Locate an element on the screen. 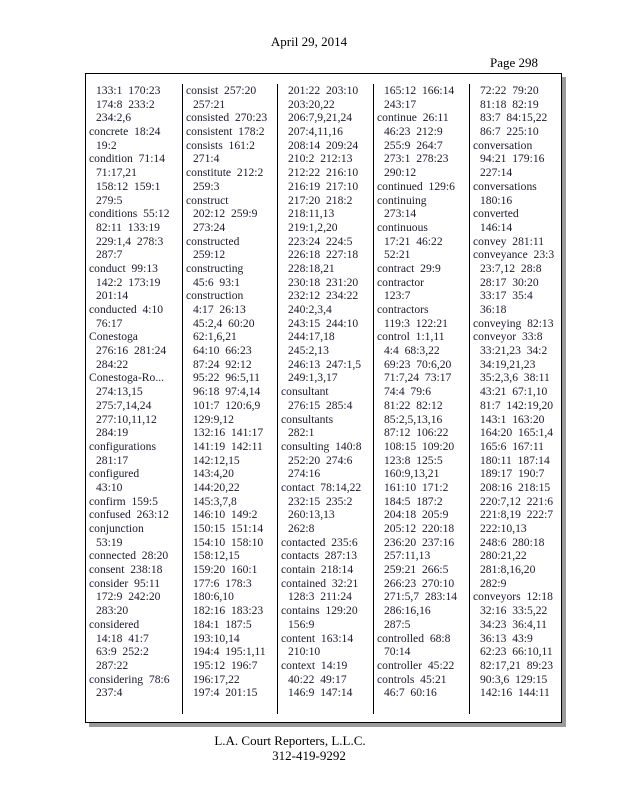 The image size is (618, 800). index-page-refs: 123:8 125:5 is located at coordinates (413, 460).